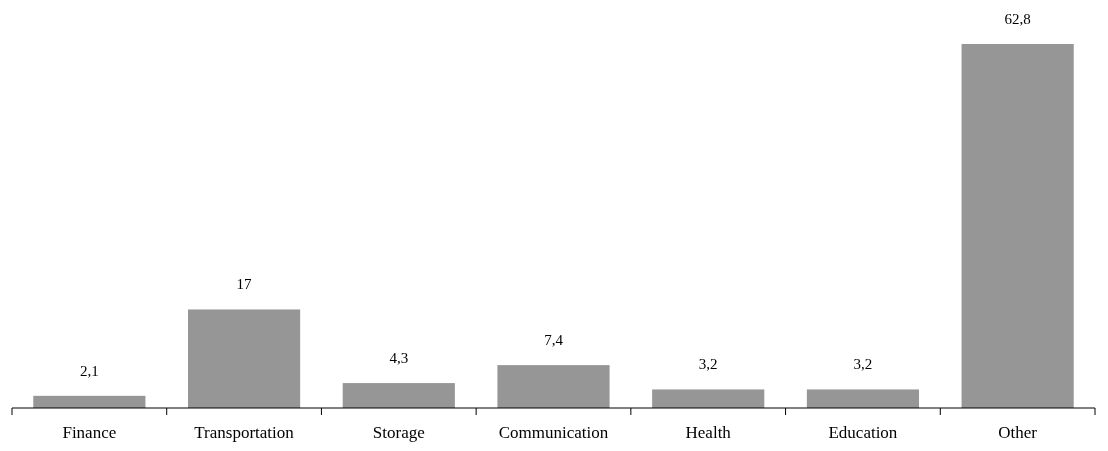  Describe the element at coordinates (89, 370) in the screenshot. I see `data-label: 2,1` at that location.